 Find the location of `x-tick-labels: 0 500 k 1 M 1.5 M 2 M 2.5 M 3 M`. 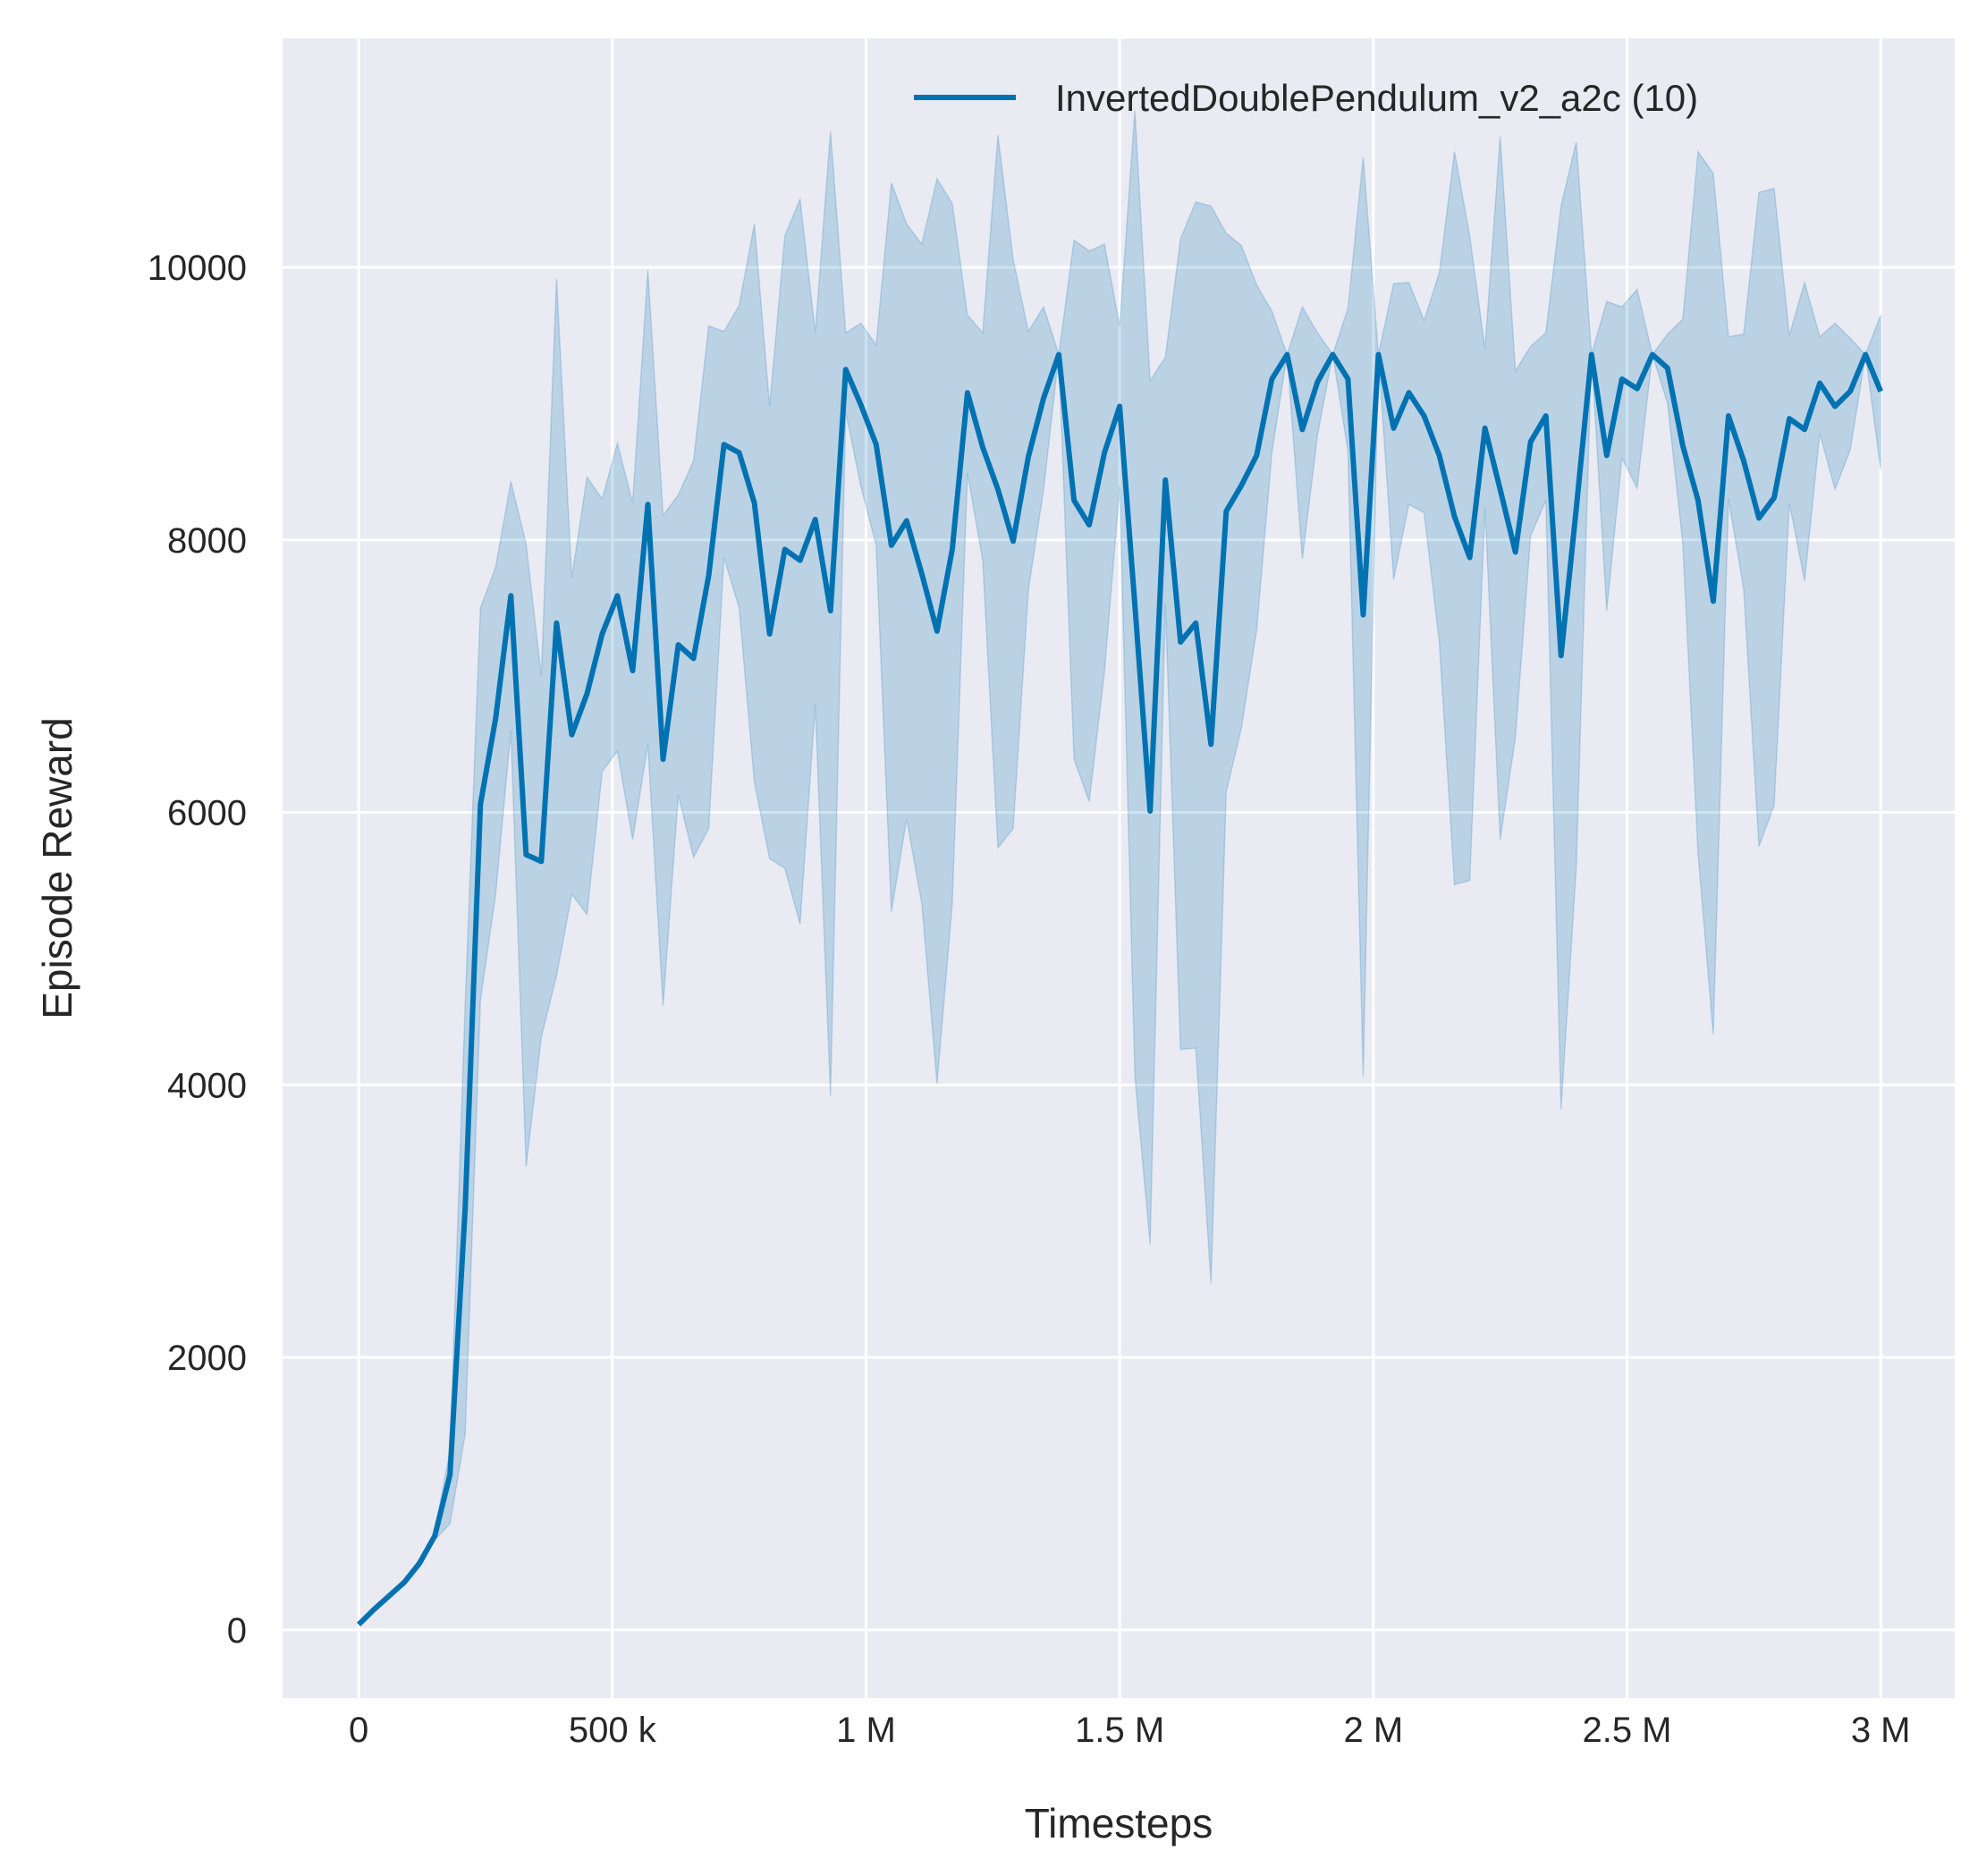

x-tick-labels: 0 500 k 1 M 1.5 M 2 M 2.5 M 3 M is located at coordinates (1130, 1731).